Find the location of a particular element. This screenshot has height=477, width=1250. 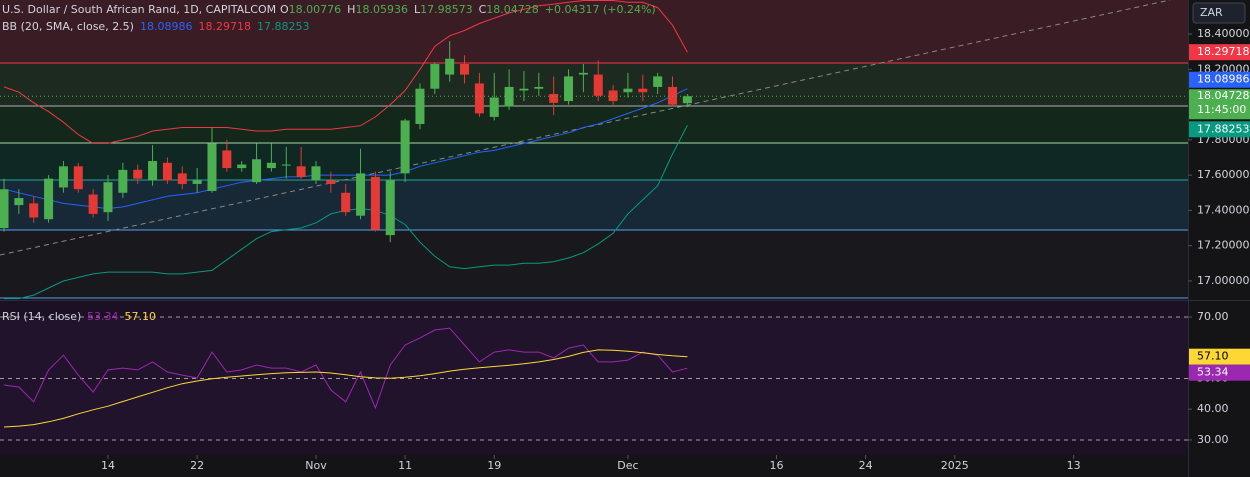

y-tick-label: 17.60000 is located at coordinates (1223, 174).